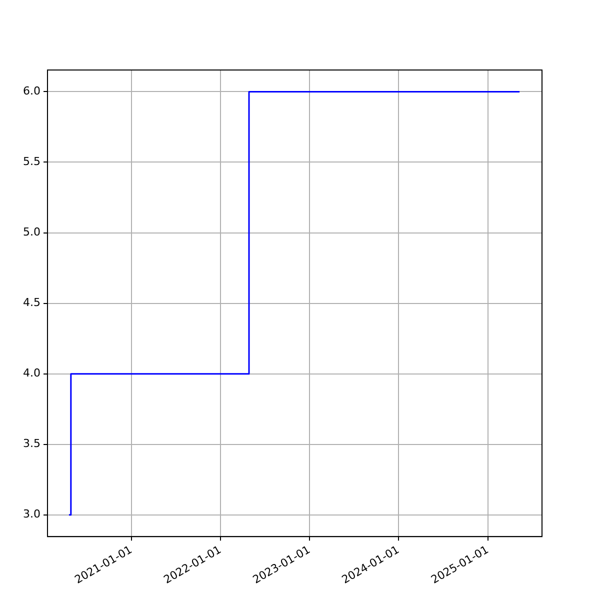  What do you see at coordinates (31, 514) in the screenshot?
I see `y-tick-label: 3.0` at bounding box center [31, 514].